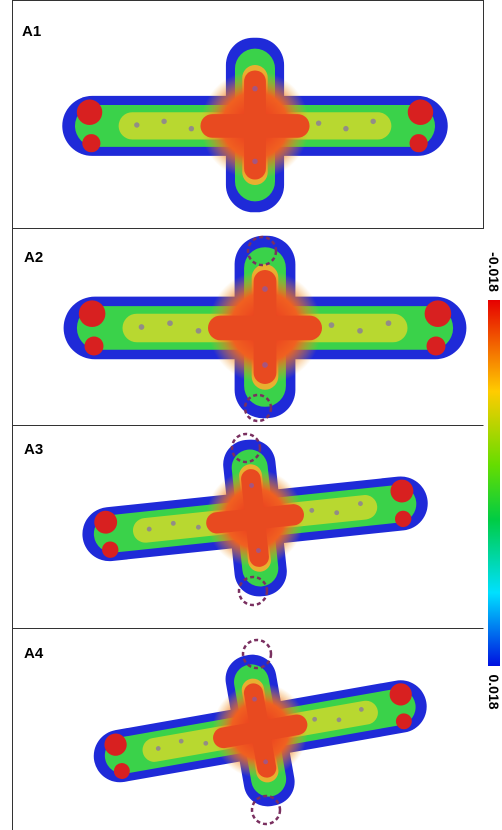 The image size is (502, 830). Describe the element at coordinates (494, 691) in the screenshot. I see `colorbar-bottom-label: 0.018` at that location.